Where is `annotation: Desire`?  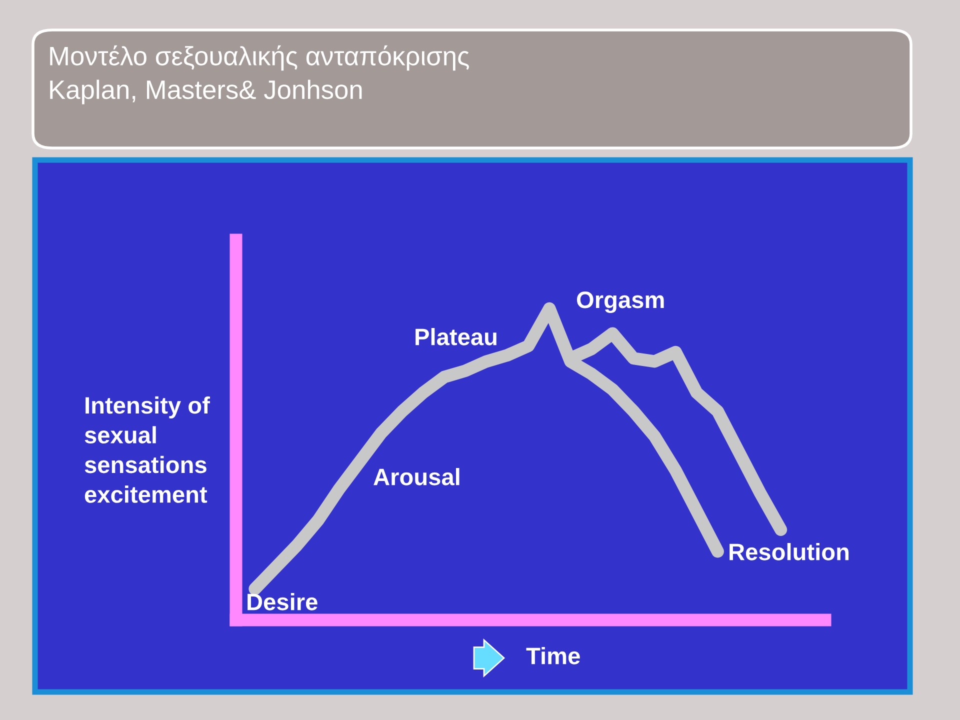 annotation: Desire is located at coordinates (283, 601).